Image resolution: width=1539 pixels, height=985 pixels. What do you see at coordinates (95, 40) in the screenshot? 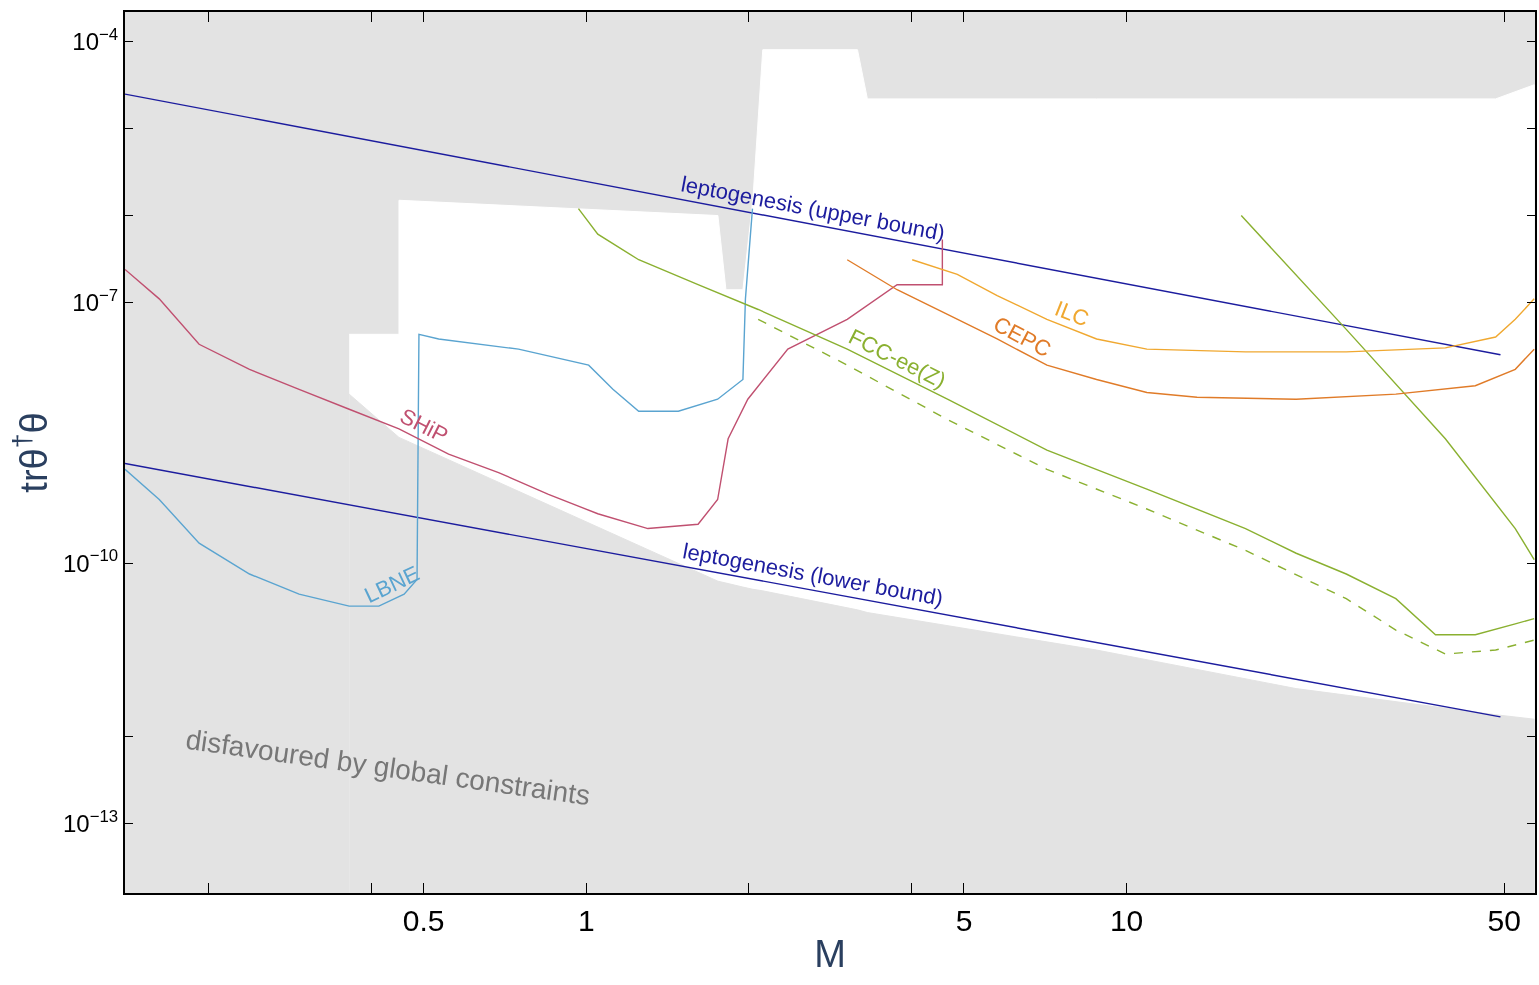
I see `y-tick-label: 10$^{−4}$` at bounding box center [95, 40].